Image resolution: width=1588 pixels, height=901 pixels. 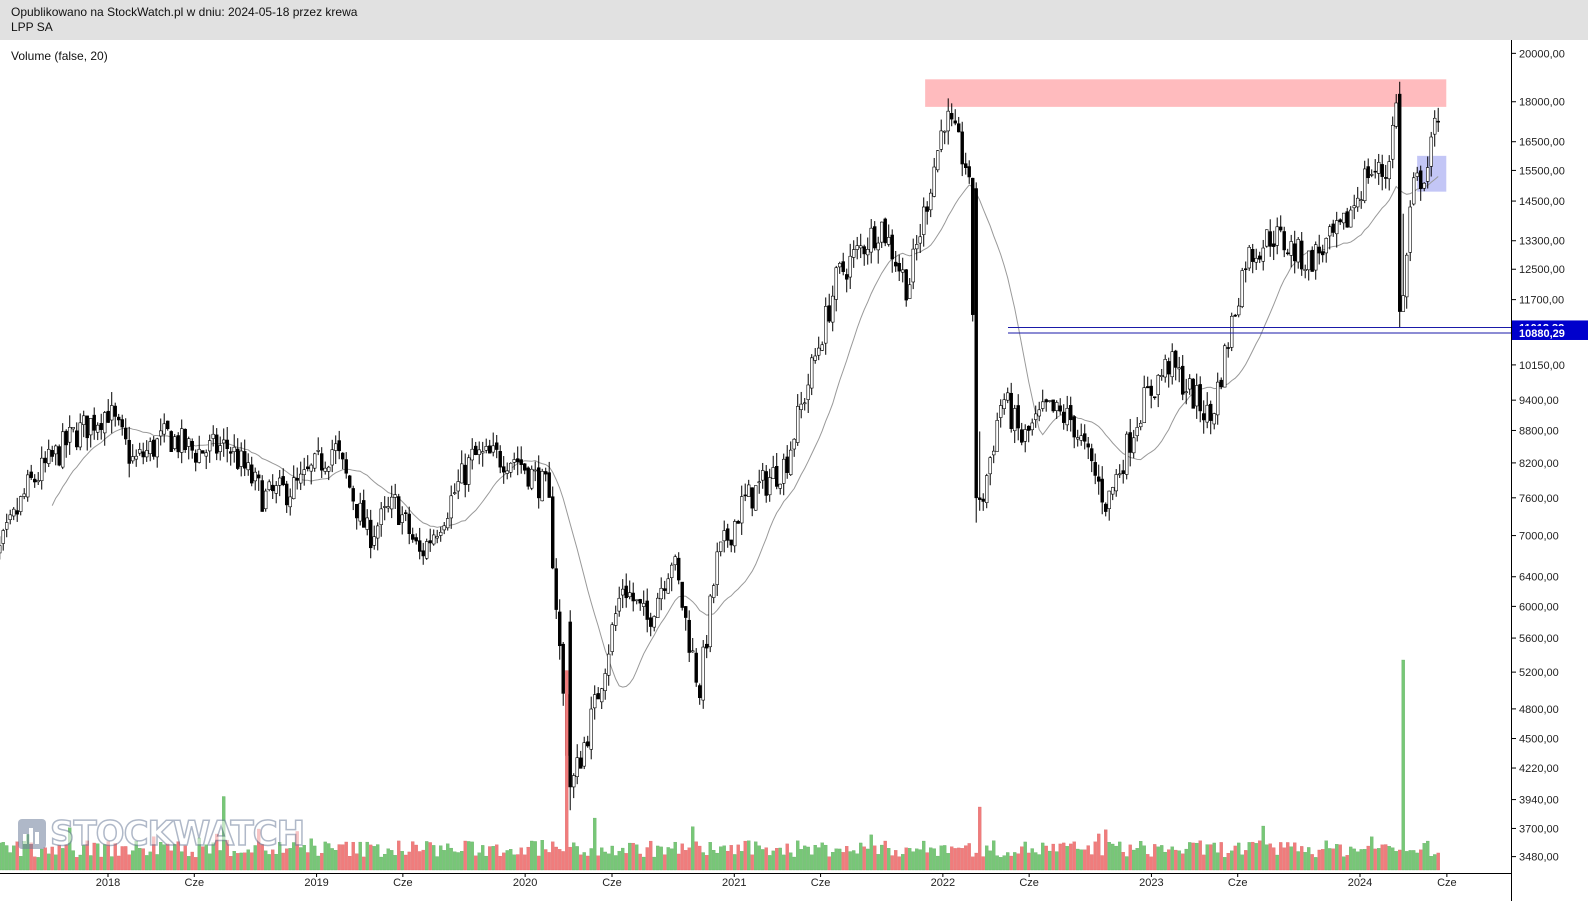 I want to click on y-tick-label: 8200,00, so click(x=1539, y=464).